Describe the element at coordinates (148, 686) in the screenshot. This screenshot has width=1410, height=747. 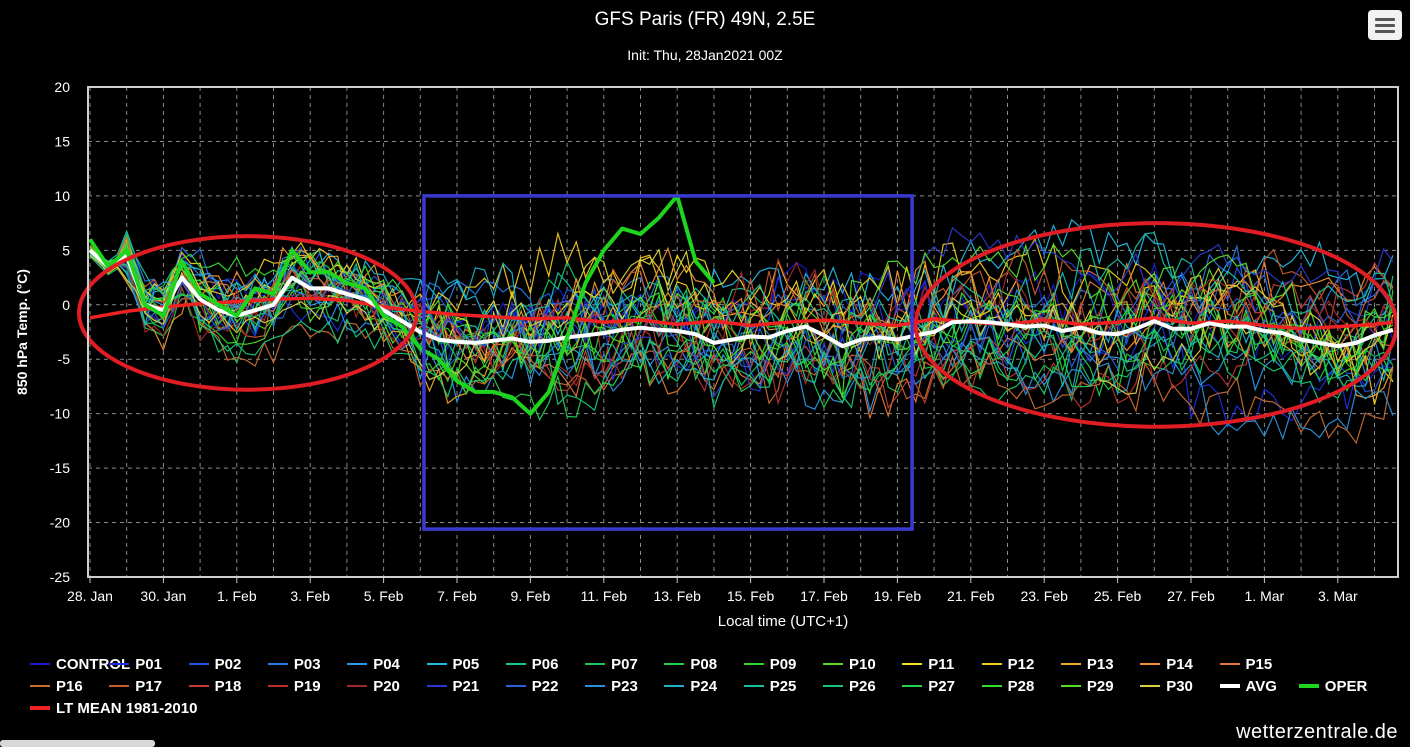
I see `legend-label: P17` at that location.